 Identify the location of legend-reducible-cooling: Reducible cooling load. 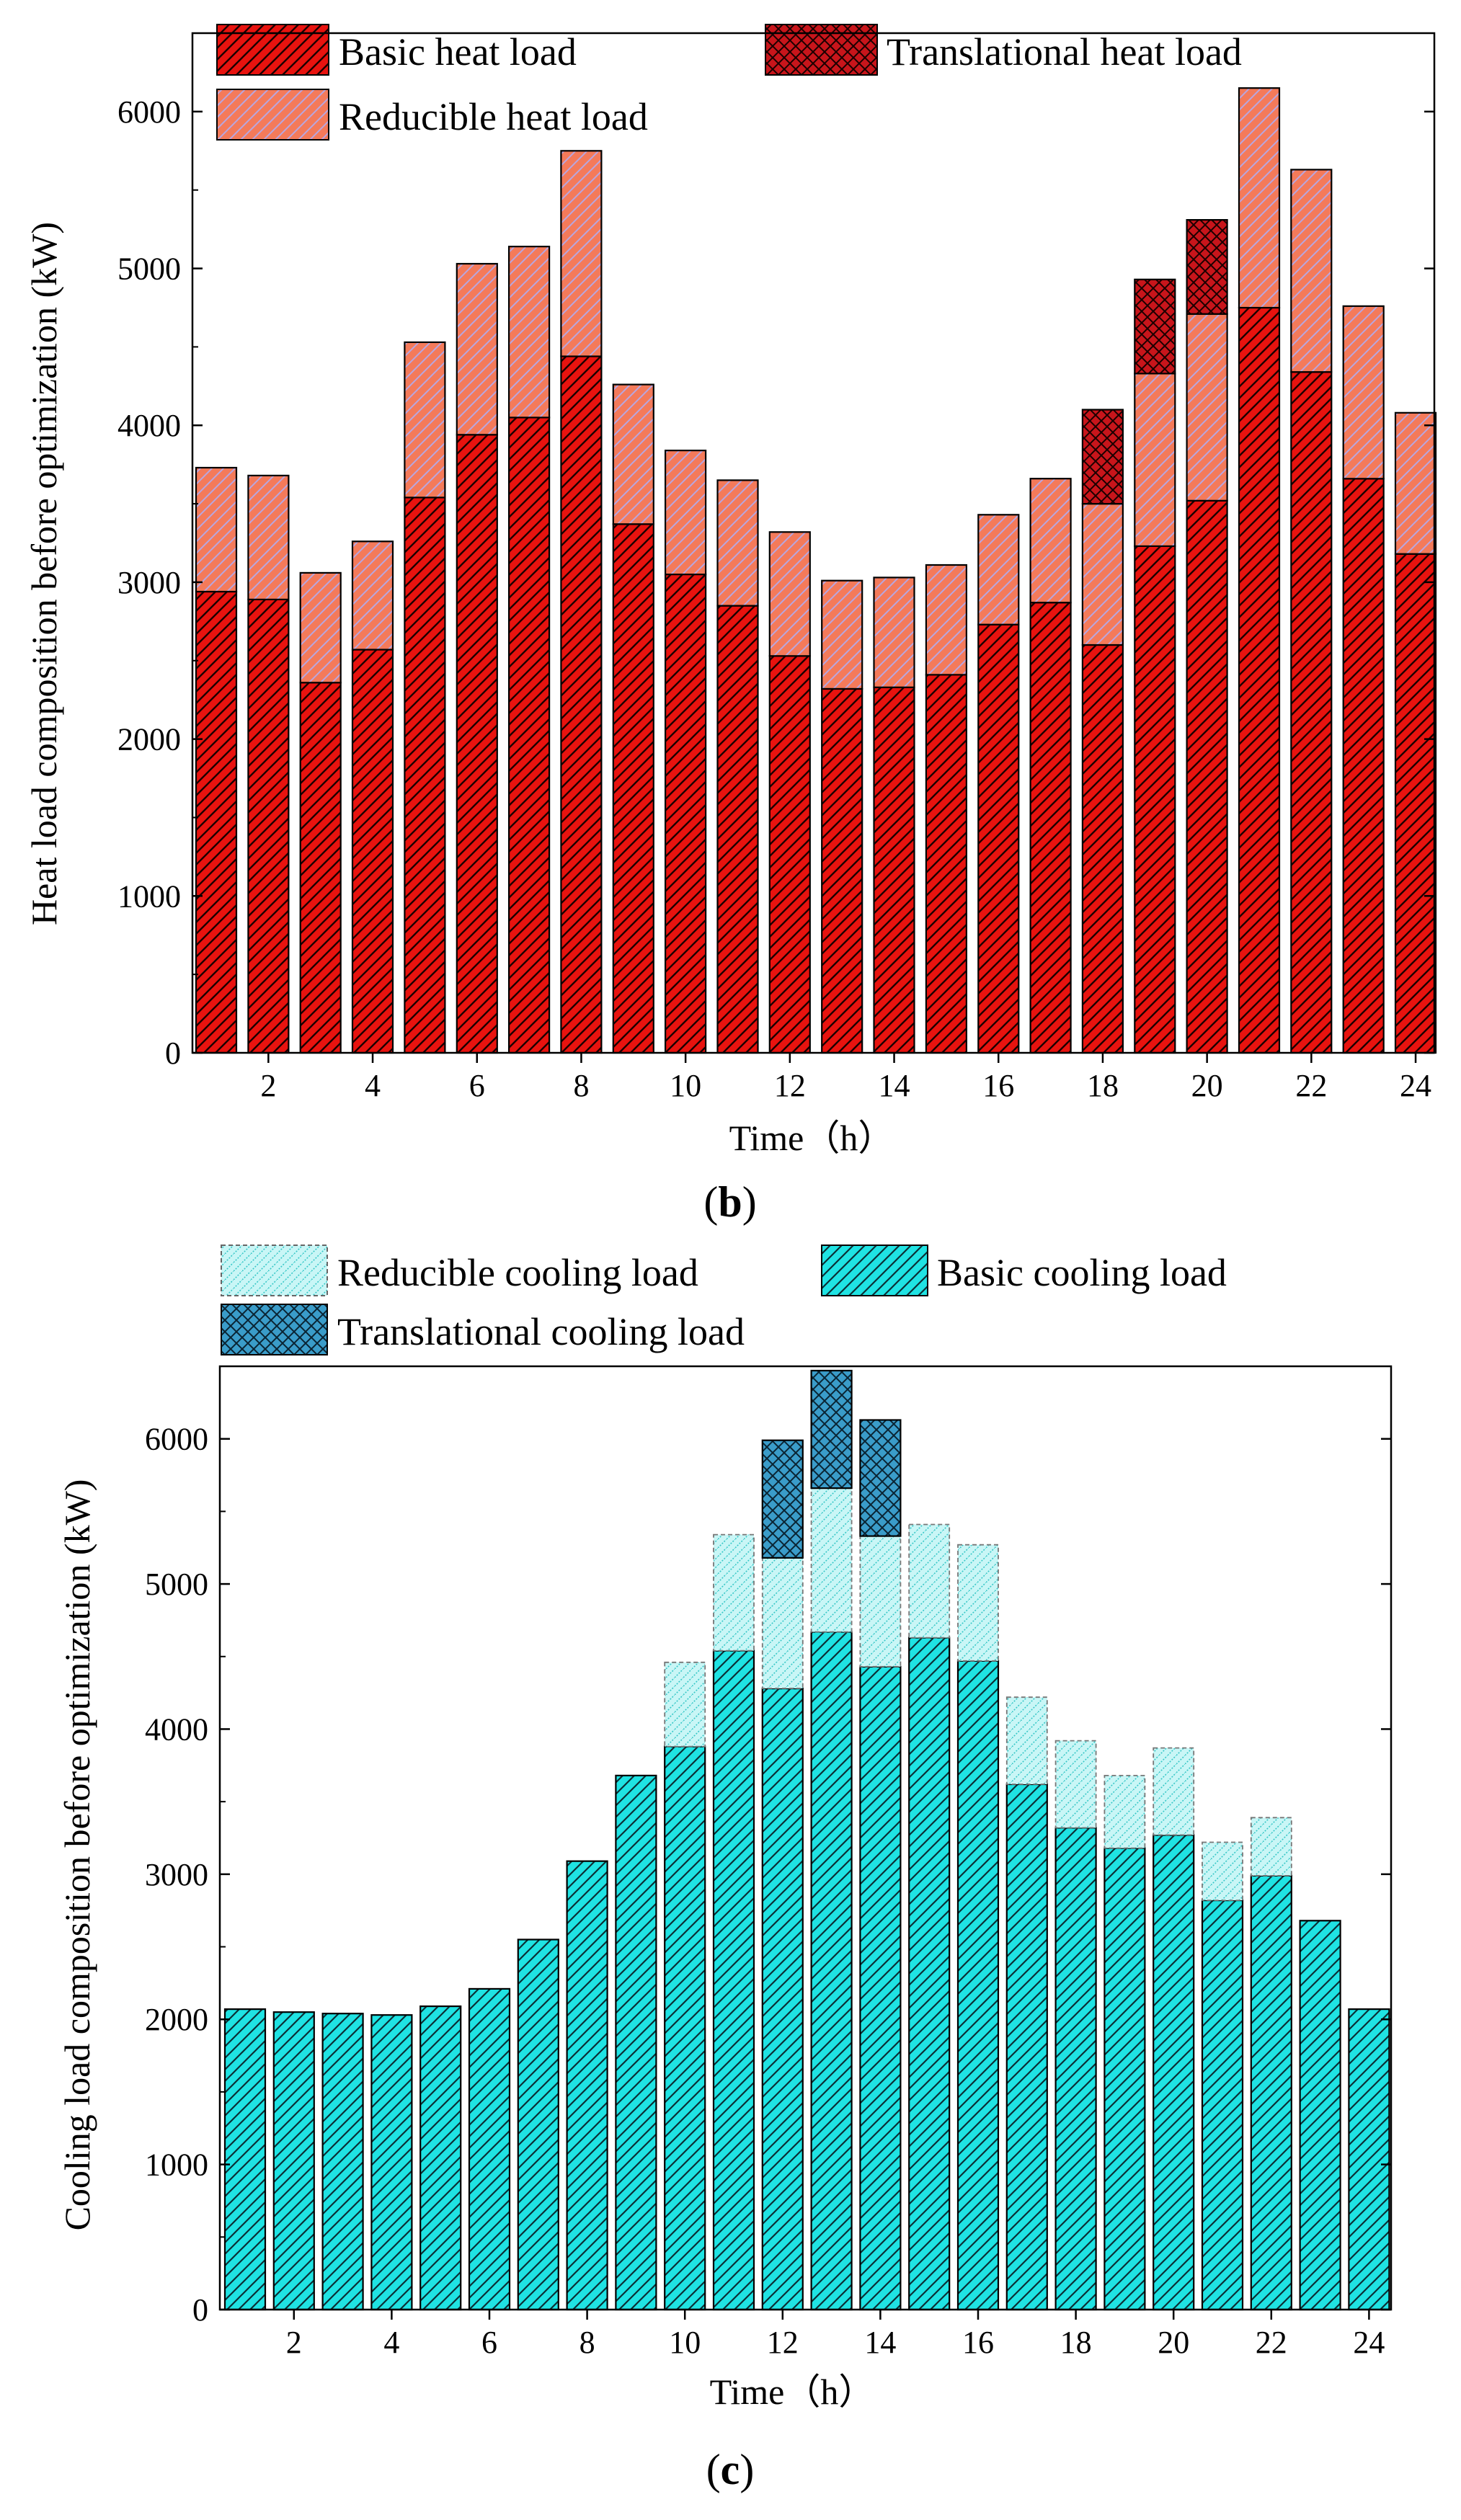
(459, 1270).